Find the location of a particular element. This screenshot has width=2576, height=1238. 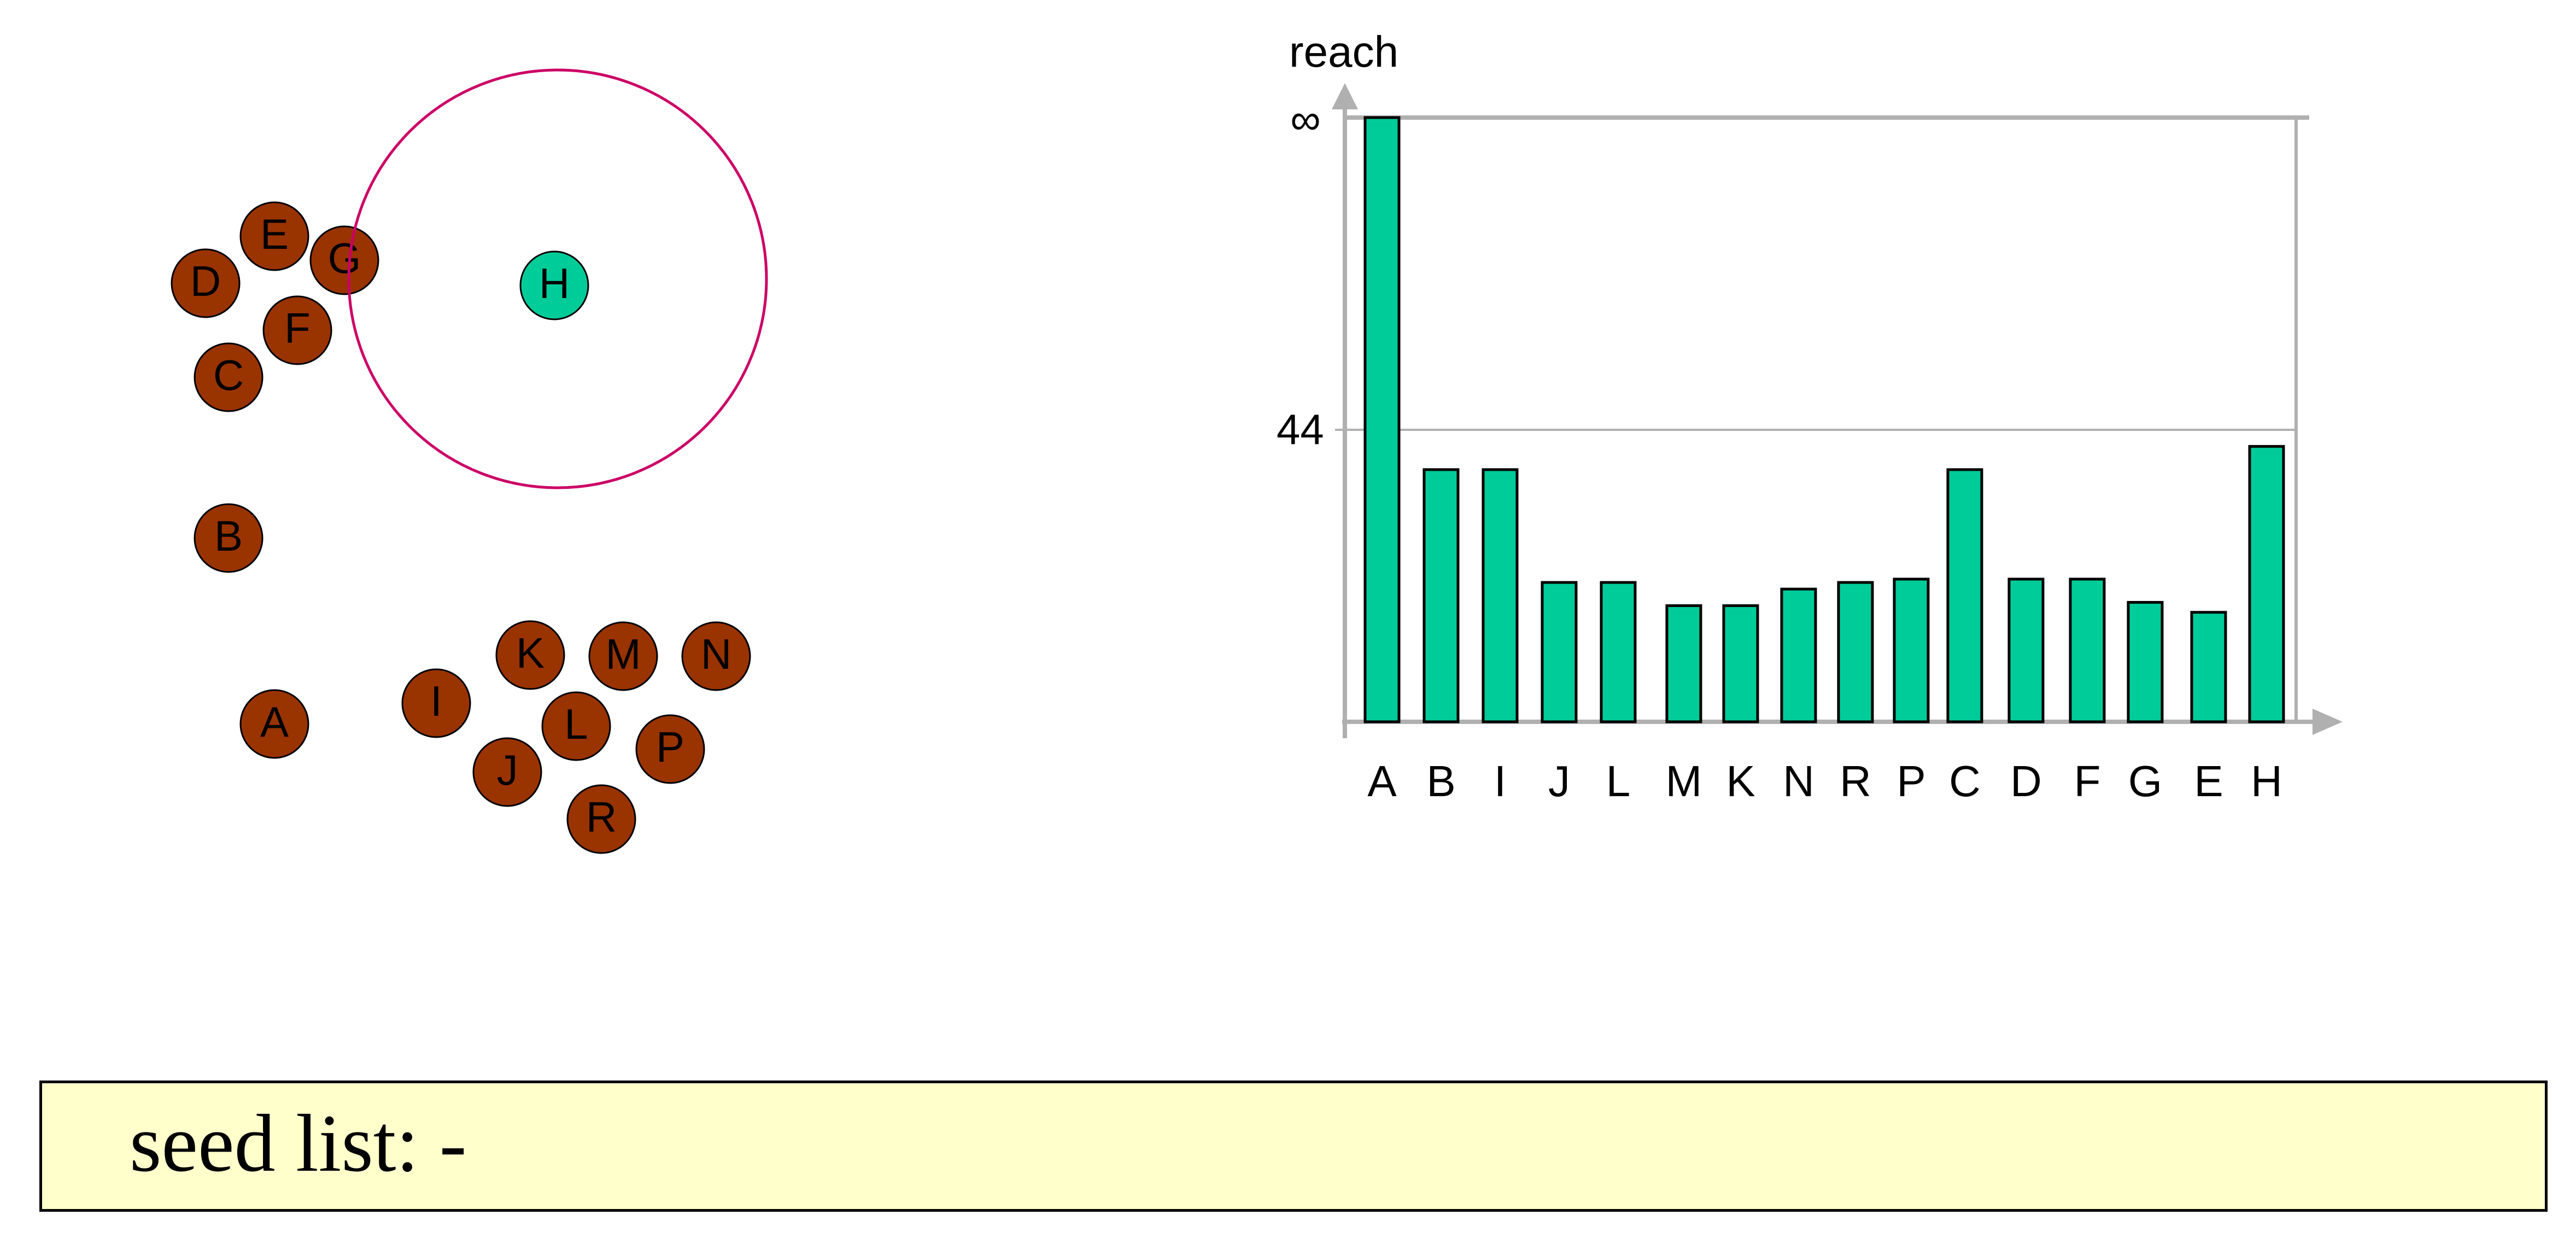

bar-c is located at coordinates (1965, 595).